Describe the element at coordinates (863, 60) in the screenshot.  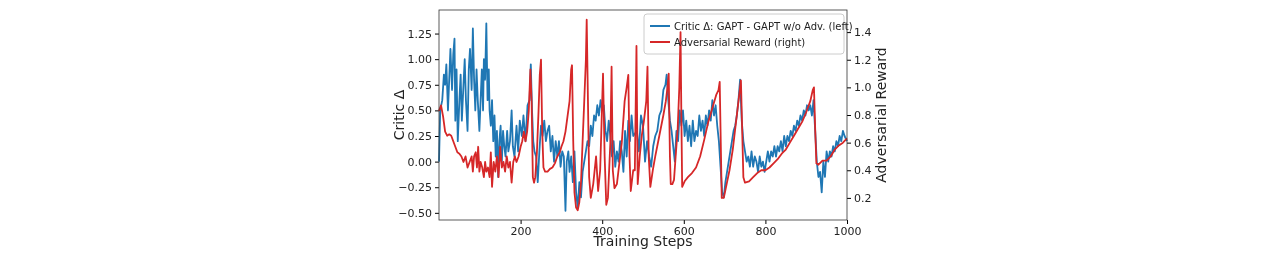
I see `y2-tick-label: 1.2` at that location.